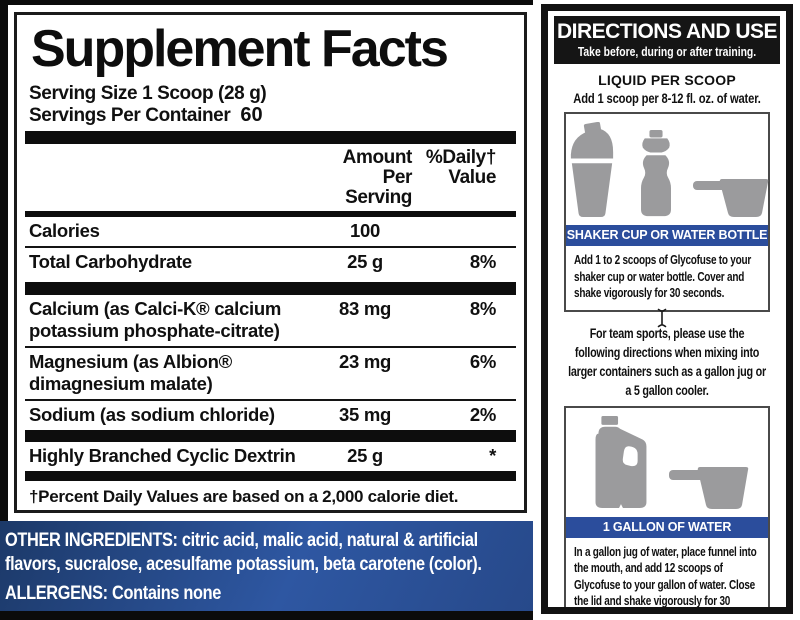  Describe the element at coordinates (656, 174) in the screenshot. I see `water-bottle-icon` at that location.